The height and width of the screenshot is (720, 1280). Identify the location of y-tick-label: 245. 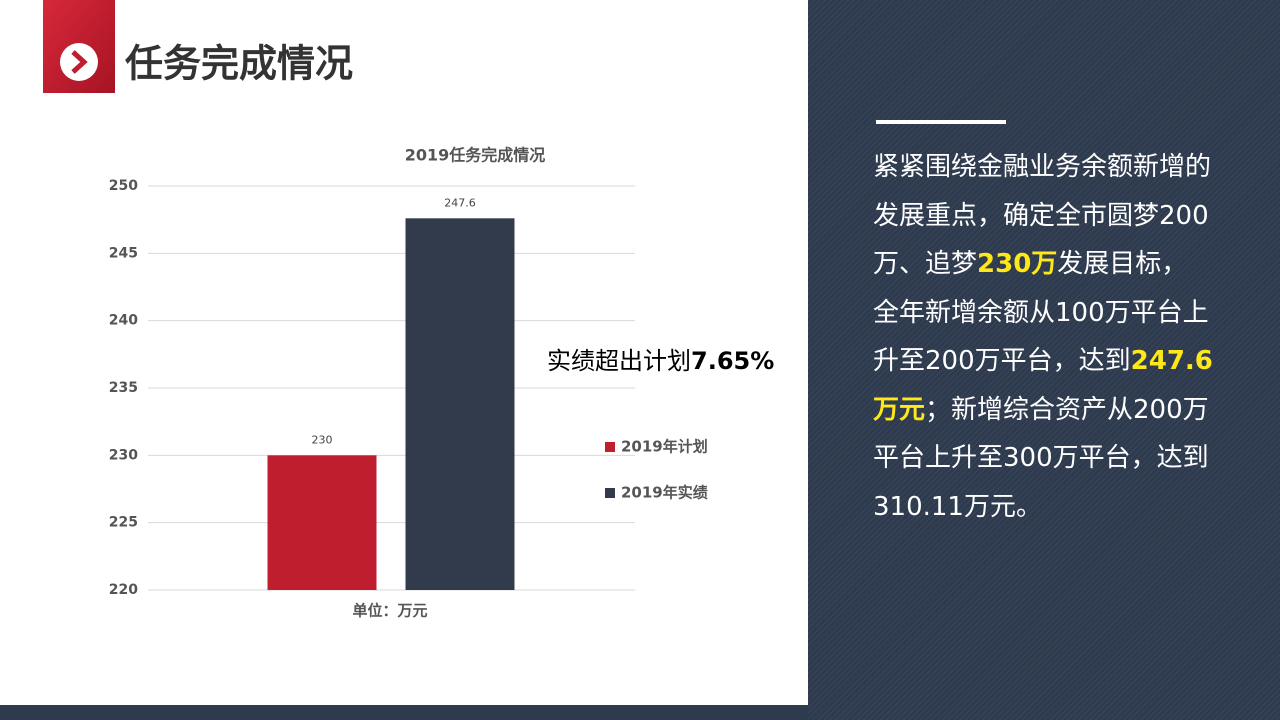
(123, 253).